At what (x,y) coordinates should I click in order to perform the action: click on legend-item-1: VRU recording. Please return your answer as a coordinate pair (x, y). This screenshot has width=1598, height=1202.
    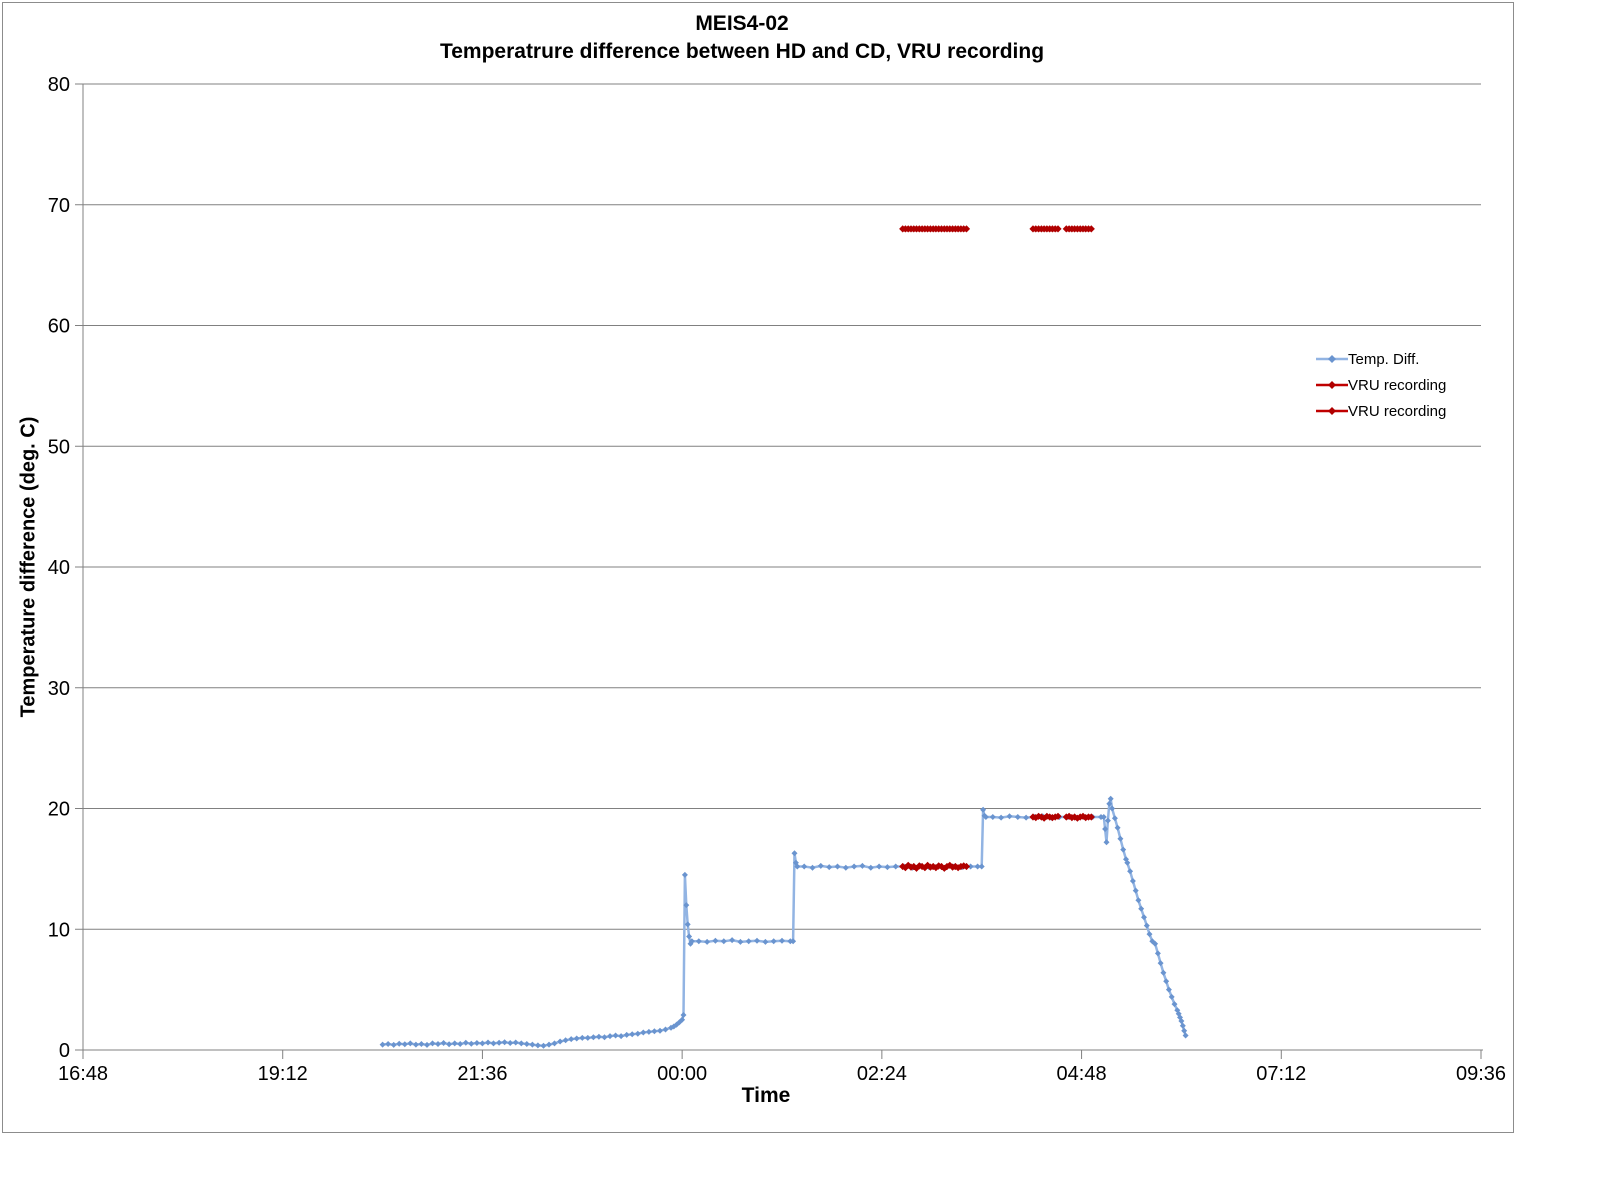
    Looking at the image, I should click on (1381, 385).